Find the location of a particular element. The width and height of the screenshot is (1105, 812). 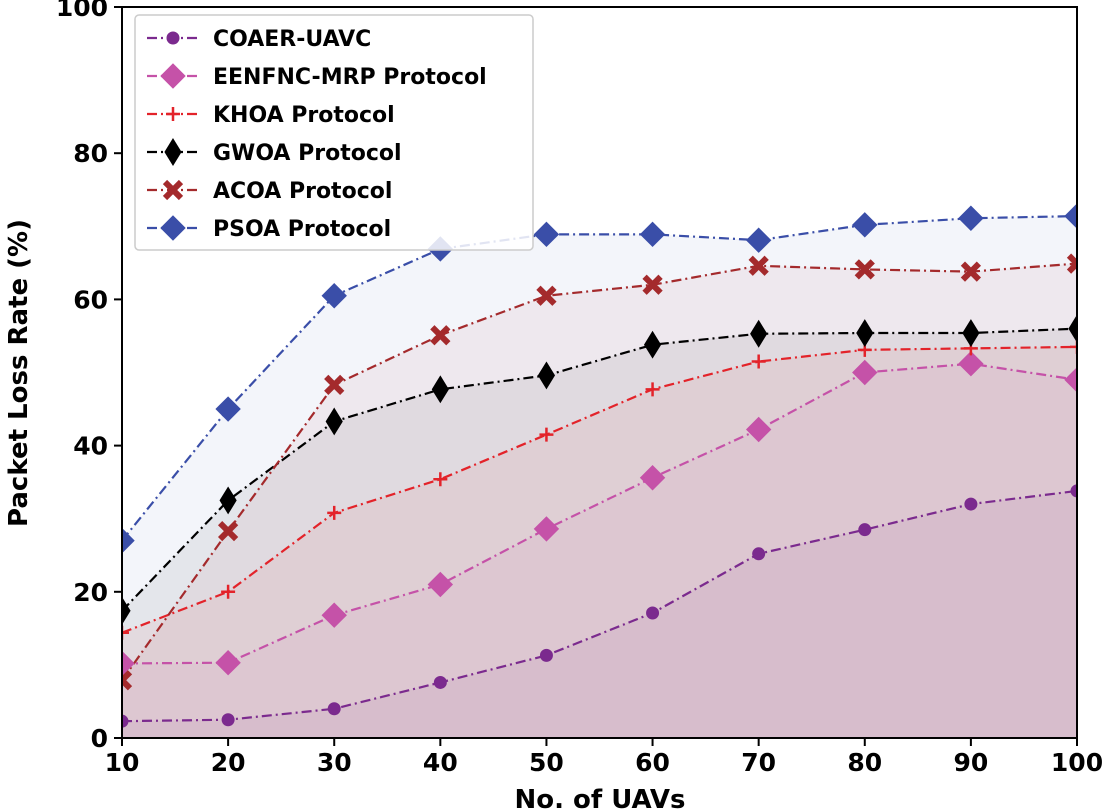

x-axis: 10 20 30 40 50 60 70 80 90 100 is located at coordinates (604, 757).